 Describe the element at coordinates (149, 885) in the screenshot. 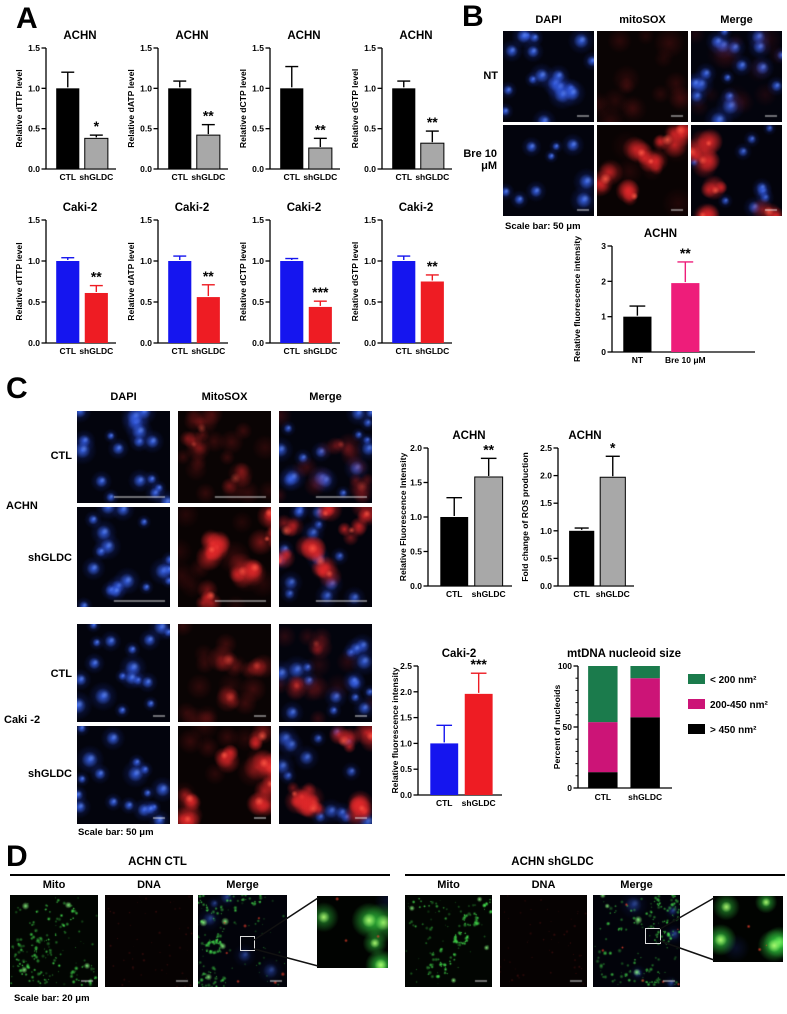

I see `d-left-col-dna: DNA` at that location.